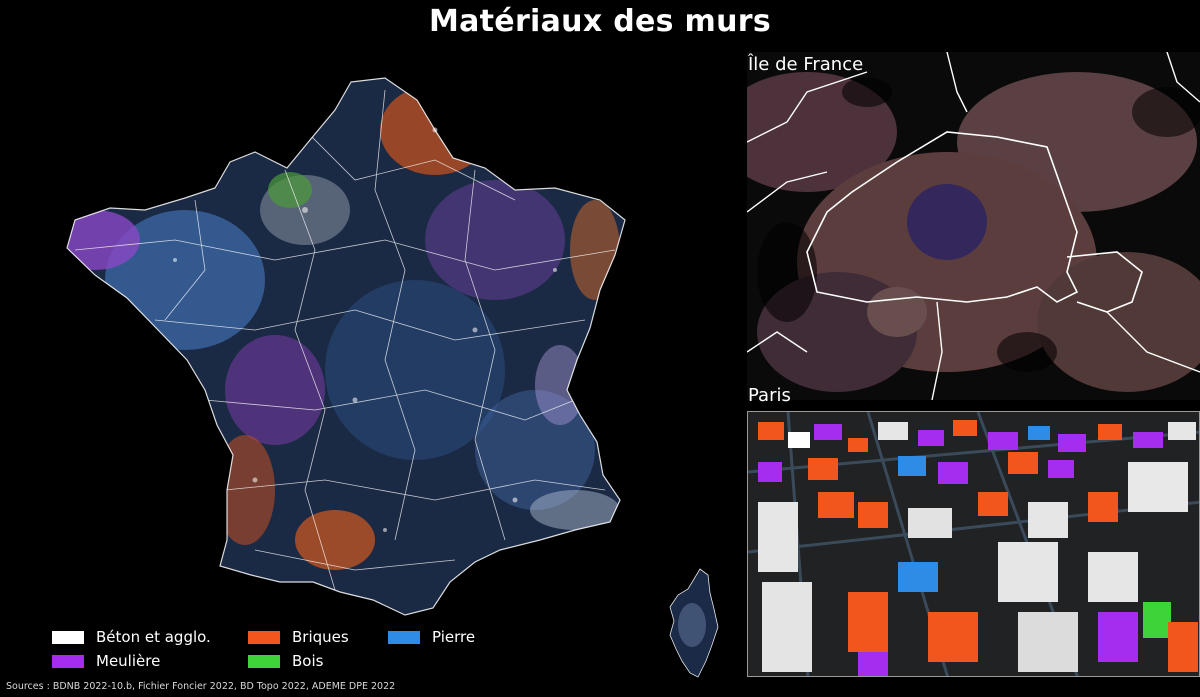 This screenshot has height=697, width=1200. What do you see at coordinates (153, 637) in the screenshot?
I see `legend-label-beton: Béton et agglo.` at bounding box center [153, 637].